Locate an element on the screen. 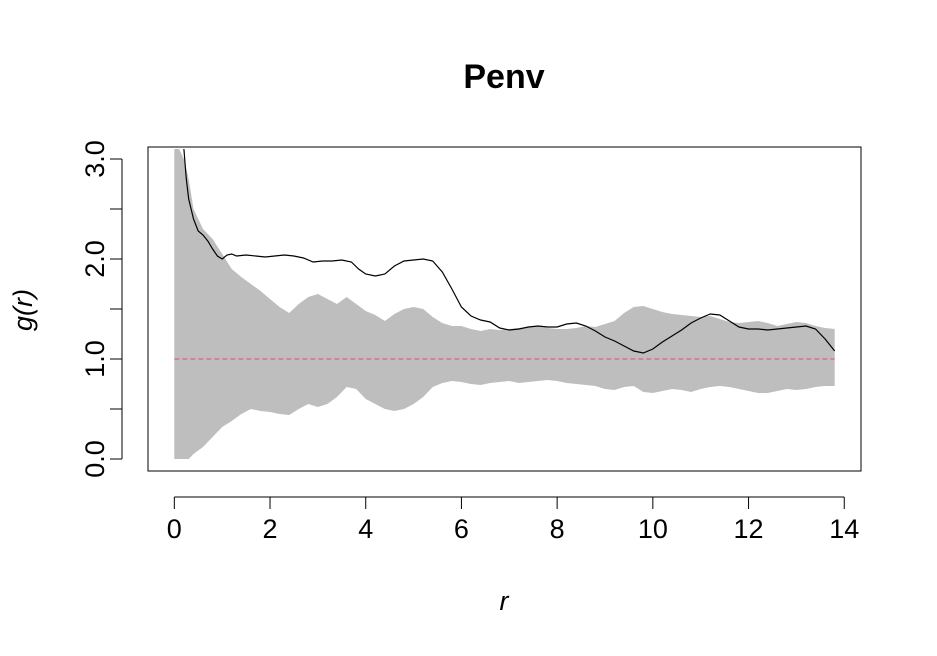 Image resolution: width=937 pixels, height=656 pixels. y-tick-label: 0.0 is located at coordinates (95, 459).